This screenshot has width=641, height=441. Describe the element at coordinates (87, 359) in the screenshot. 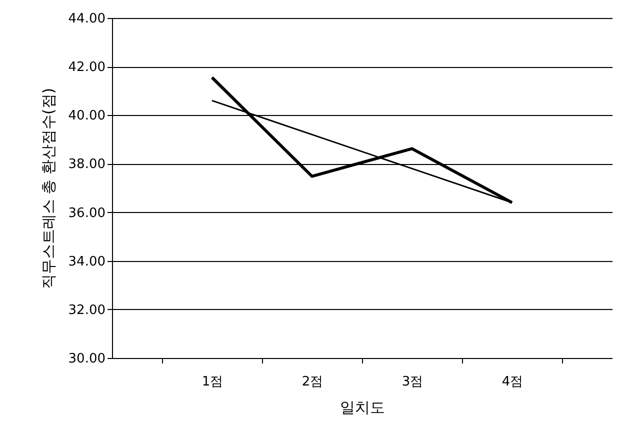

I see `y-tick-label: 30.00` at that location.